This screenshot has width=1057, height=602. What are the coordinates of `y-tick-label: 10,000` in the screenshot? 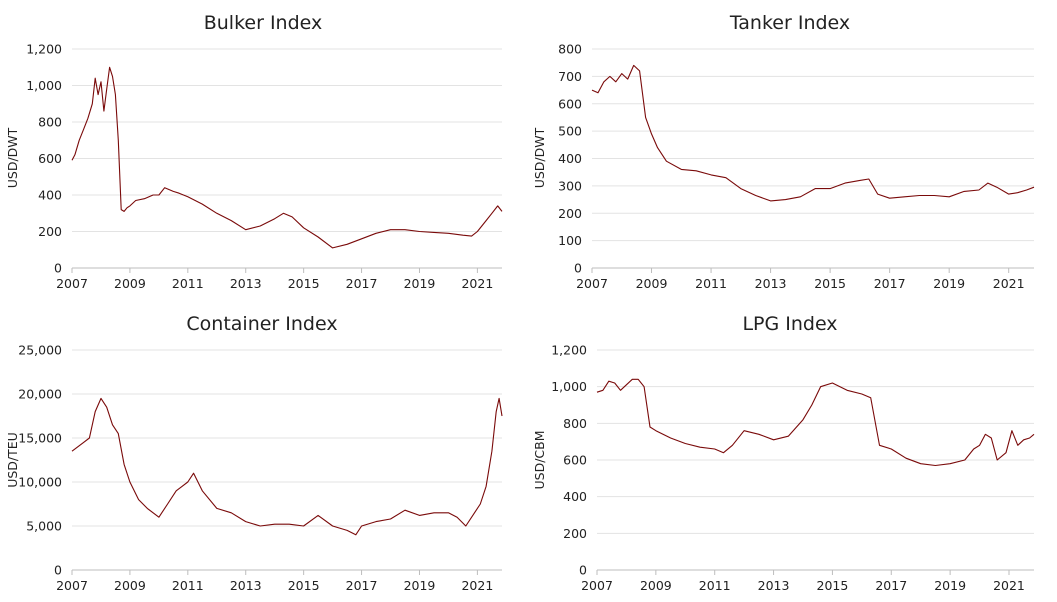 It's located at (40, 482).